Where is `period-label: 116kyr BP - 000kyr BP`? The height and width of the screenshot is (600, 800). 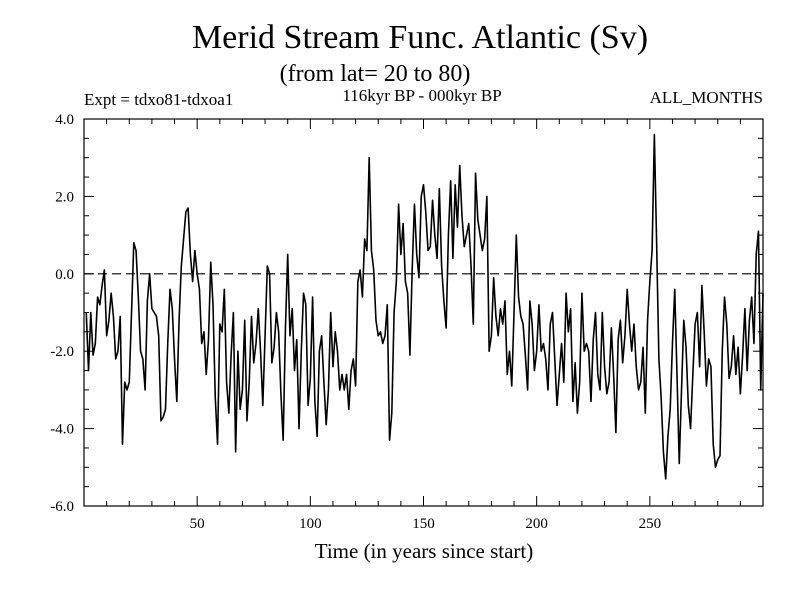
period-label: 116kyr BP - 000kyr BP is located at coordinates (421, 95).